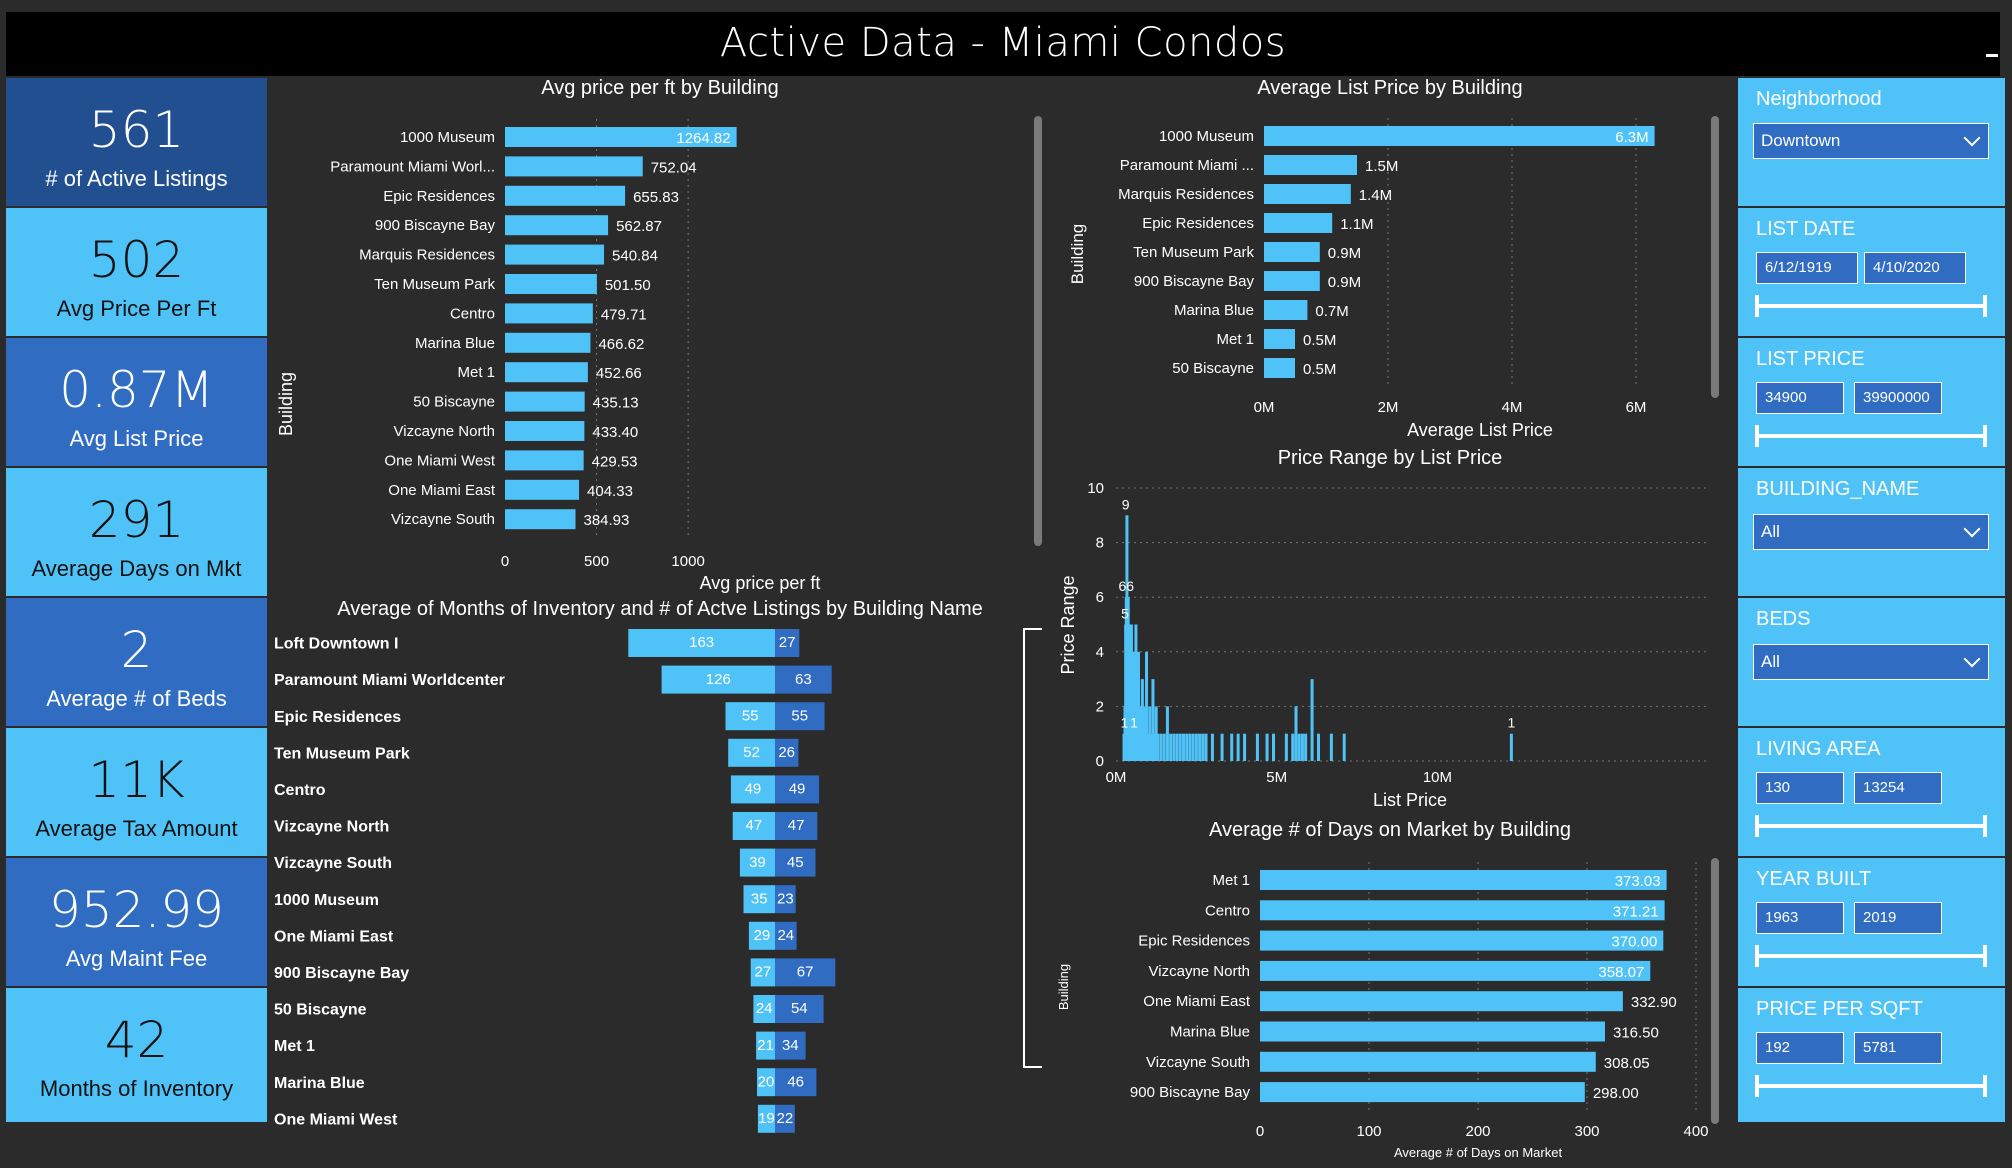 The image size is (2012, 1168). Describe the element at coordinates (787, 642) in the screenshot. I see `data-label: 27` at that location.